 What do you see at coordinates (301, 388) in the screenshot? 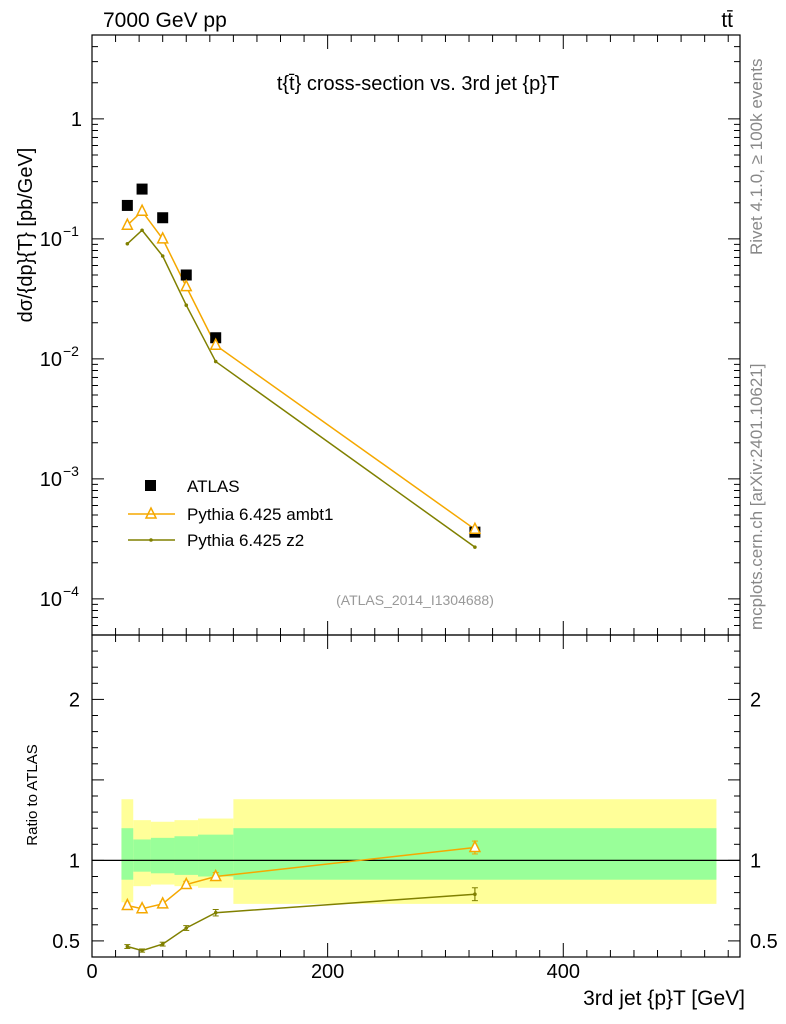
I see `series-line-z2` at bounding box center [301, 388].